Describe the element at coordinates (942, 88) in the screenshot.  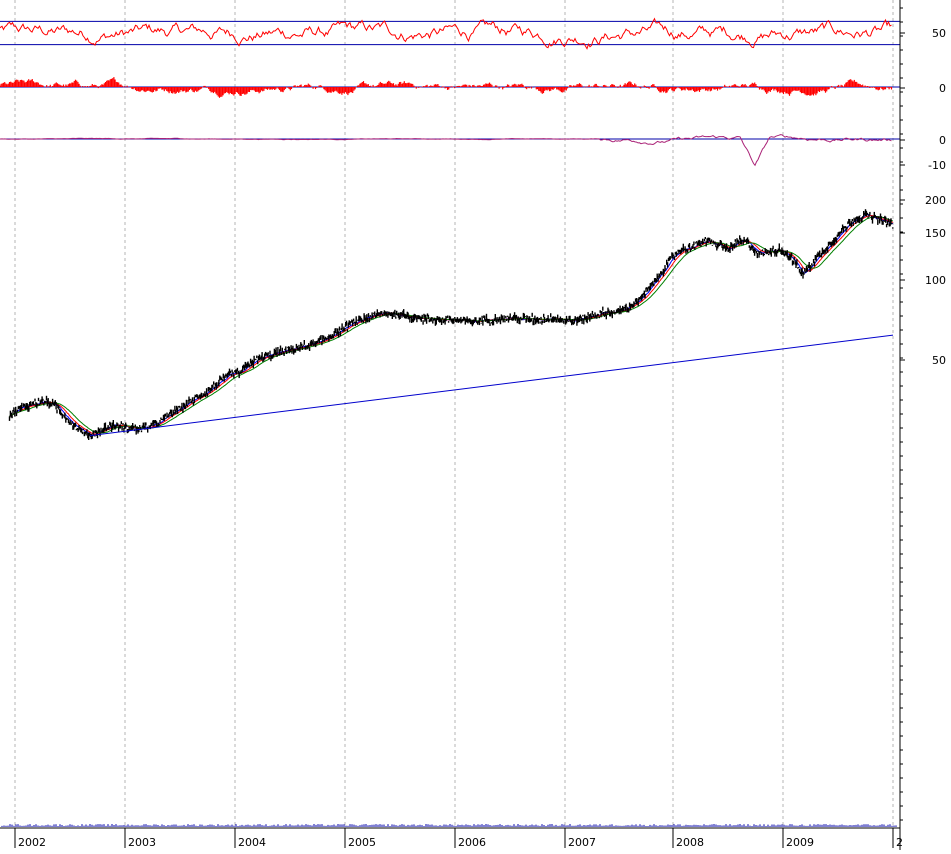
I see `histogram-tick-label: 0` at that location.